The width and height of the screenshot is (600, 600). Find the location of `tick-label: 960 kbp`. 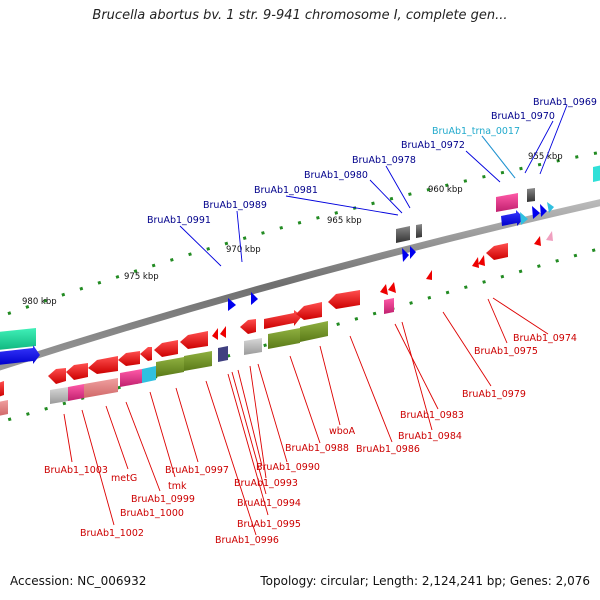

tick-label: 960 kbp is located at coordinates (445, 190).